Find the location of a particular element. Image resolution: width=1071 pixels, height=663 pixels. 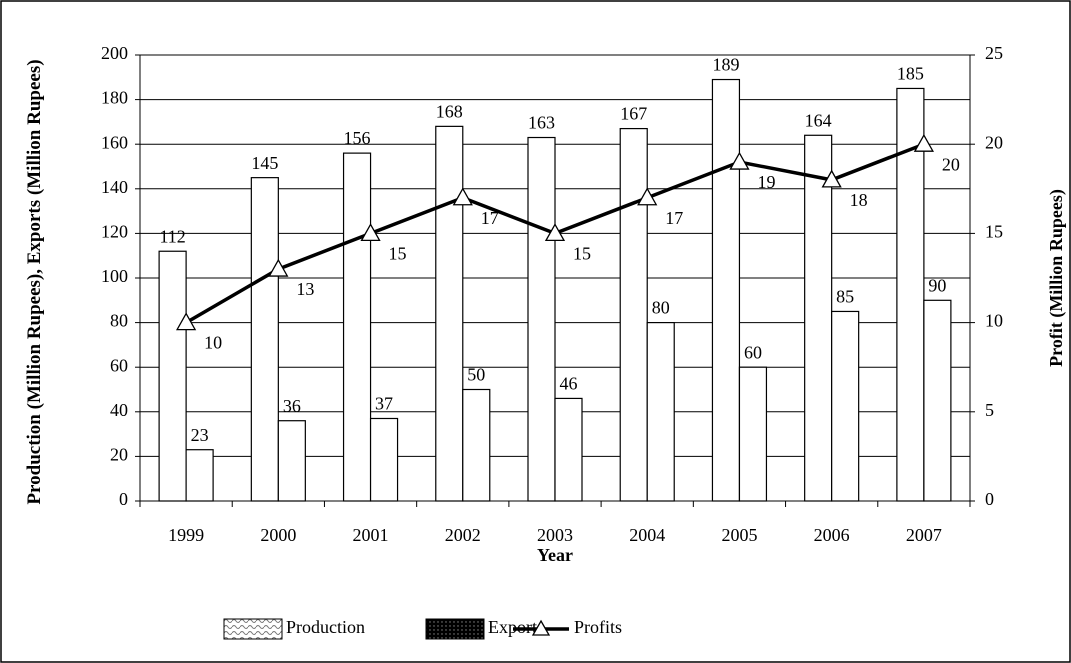

legend-marker is located at coordinates (541, 627).